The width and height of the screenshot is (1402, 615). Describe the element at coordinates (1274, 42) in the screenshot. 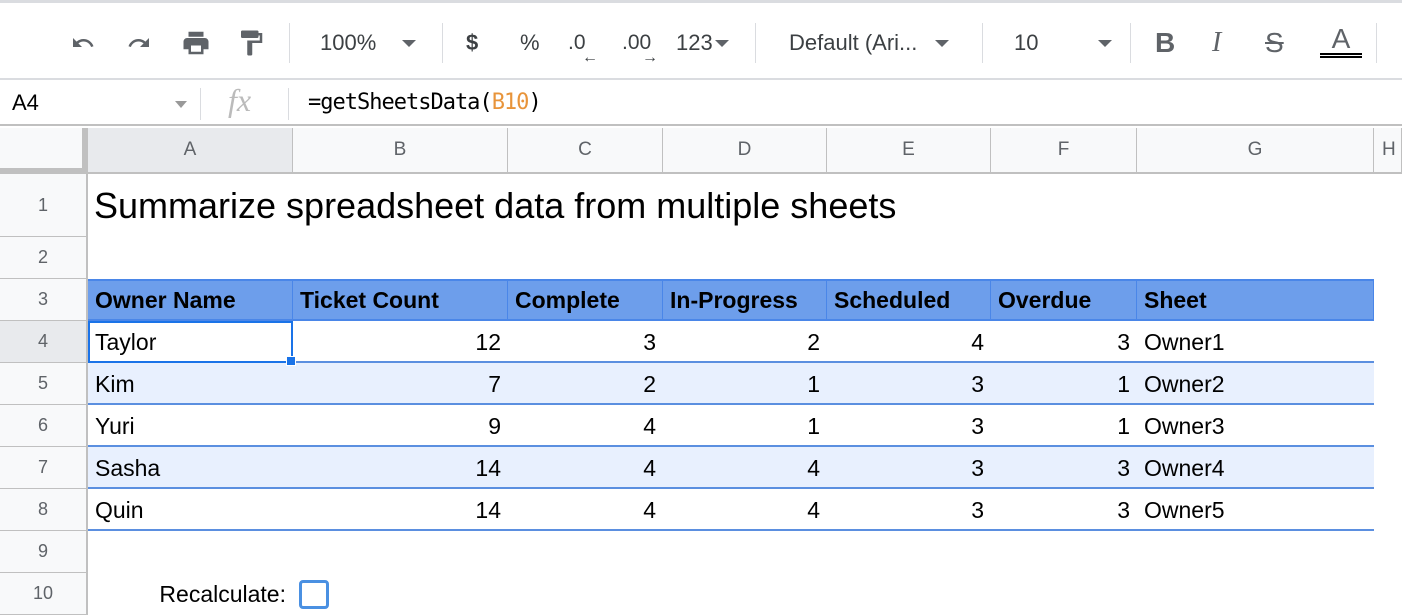

I see `strikethrough-button: S` at that location.